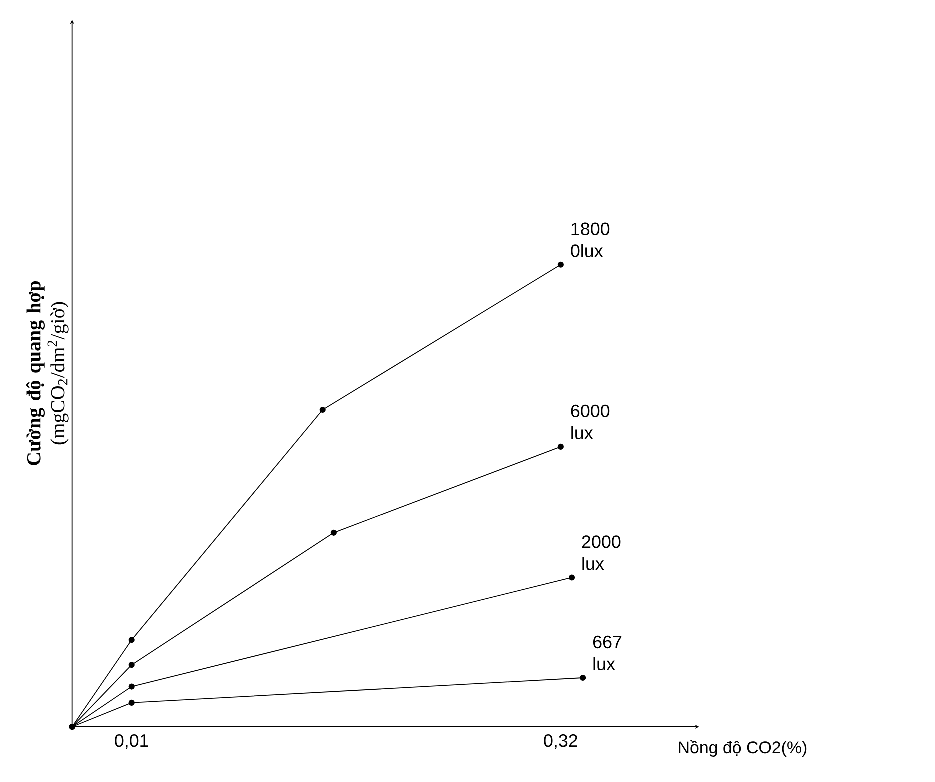  What do you see at coordinates (590, 422) in the screenshot?
I see `series-label: 6000 lux` at bounding box center [590, 422].